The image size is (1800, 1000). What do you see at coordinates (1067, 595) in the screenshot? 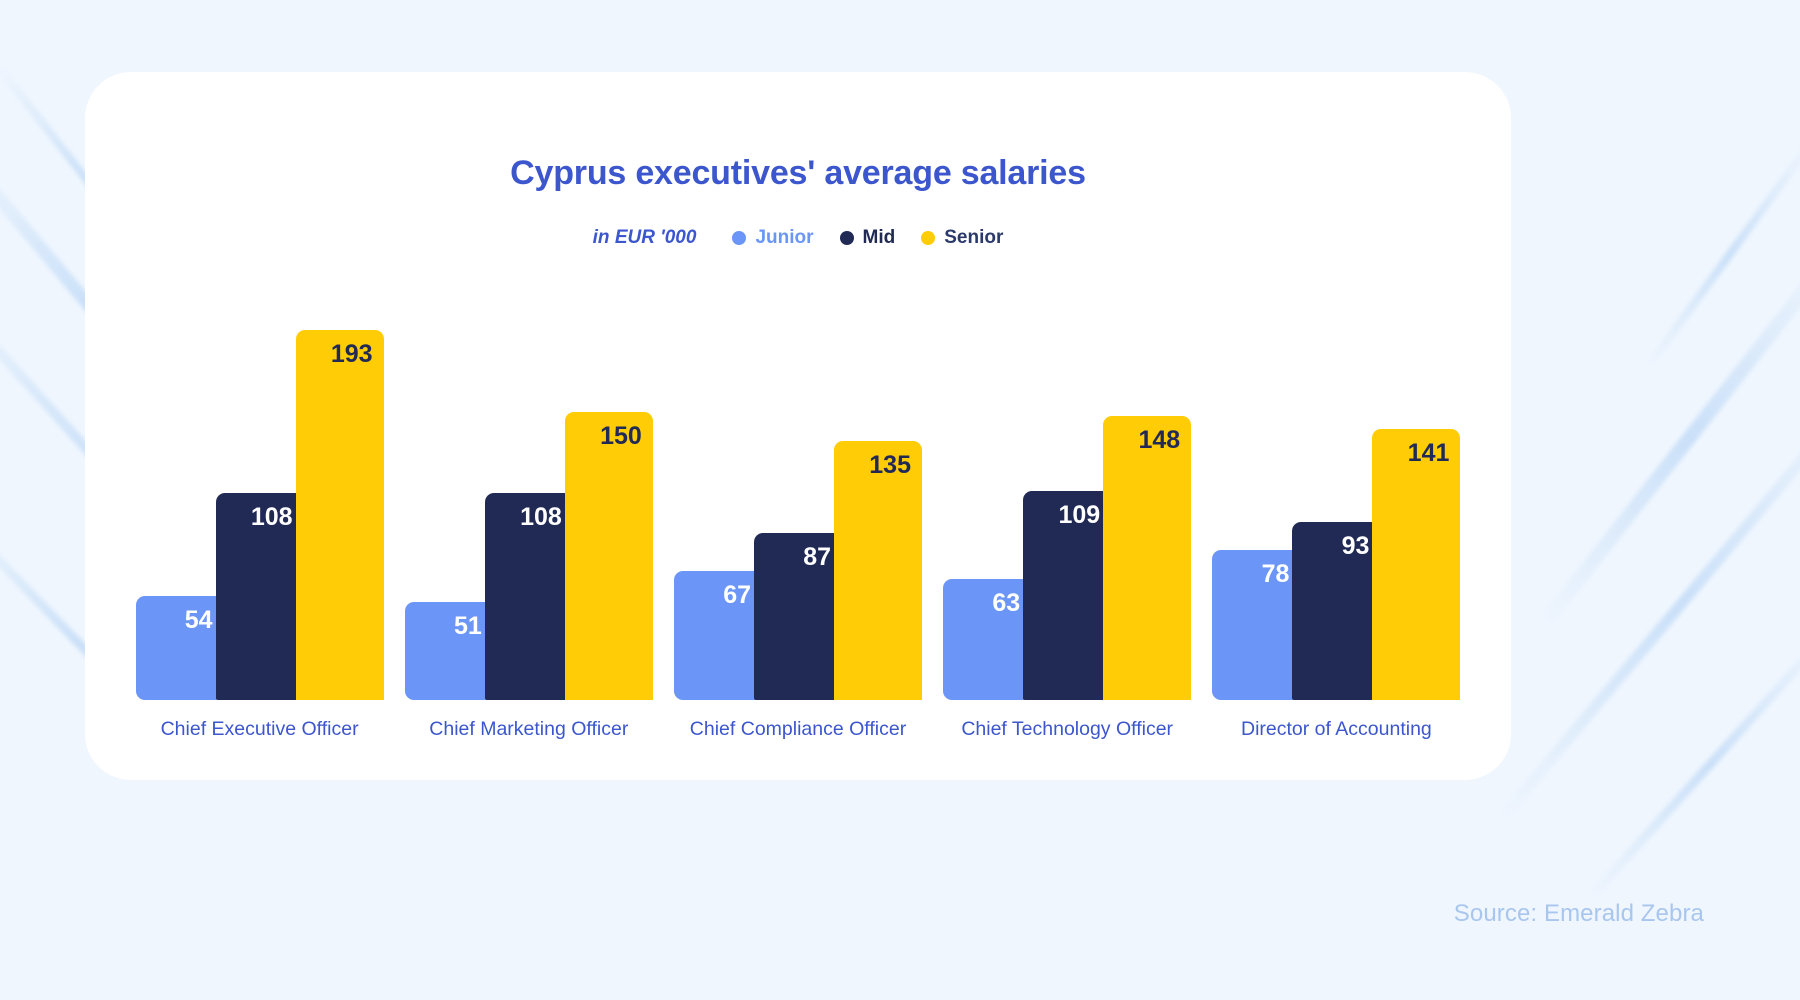
I see `bar-mid: 109` at bounding box center [1067, 595].